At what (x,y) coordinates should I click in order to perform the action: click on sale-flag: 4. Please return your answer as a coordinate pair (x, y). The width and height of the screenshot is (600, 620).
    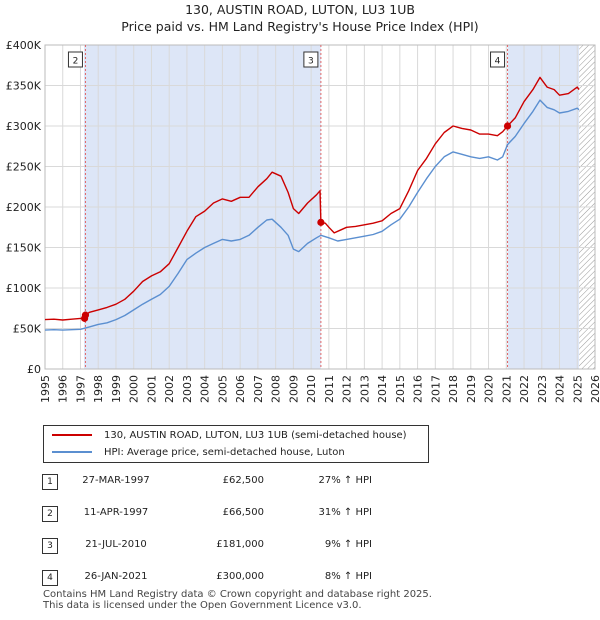
    Looking at the image, I should click on (498, 59).